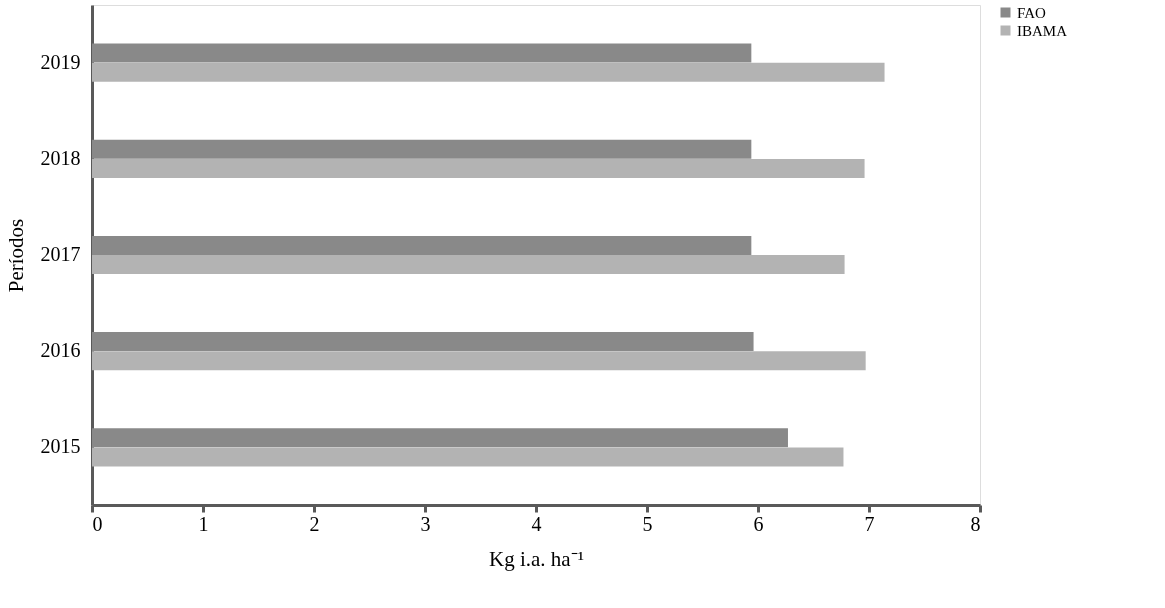 The height and width of the screenshot is (608, 1165). I want to click on x-tick-label: 4, so click(536, 523).